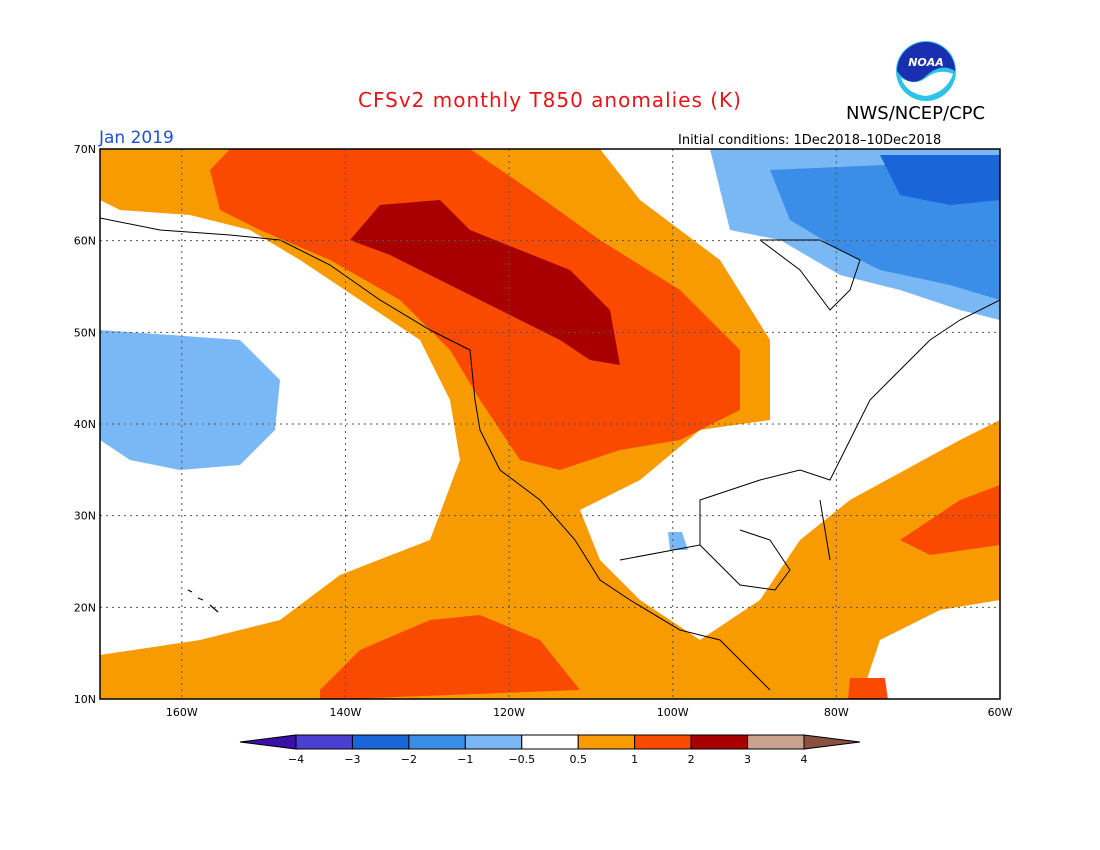  What do you see at coordinates (1000, 712) in the screenshot?
I see `lon-label: 60W` at bounding box center [1000, 712].